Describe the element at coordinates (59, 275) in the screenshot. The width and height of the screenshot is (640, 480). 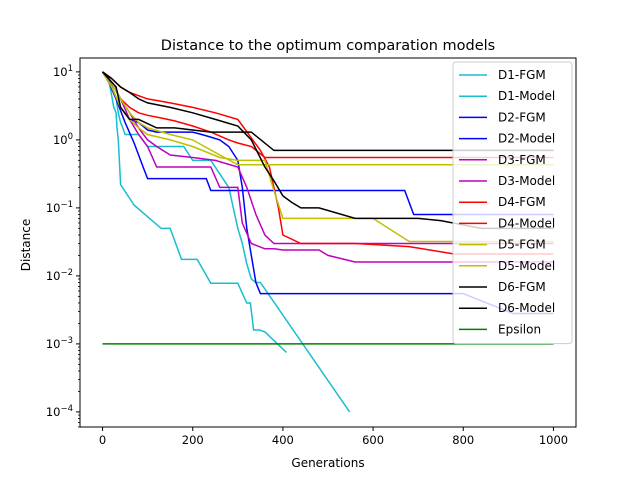
I see `y-tick-label: 10⁻²` at that location.